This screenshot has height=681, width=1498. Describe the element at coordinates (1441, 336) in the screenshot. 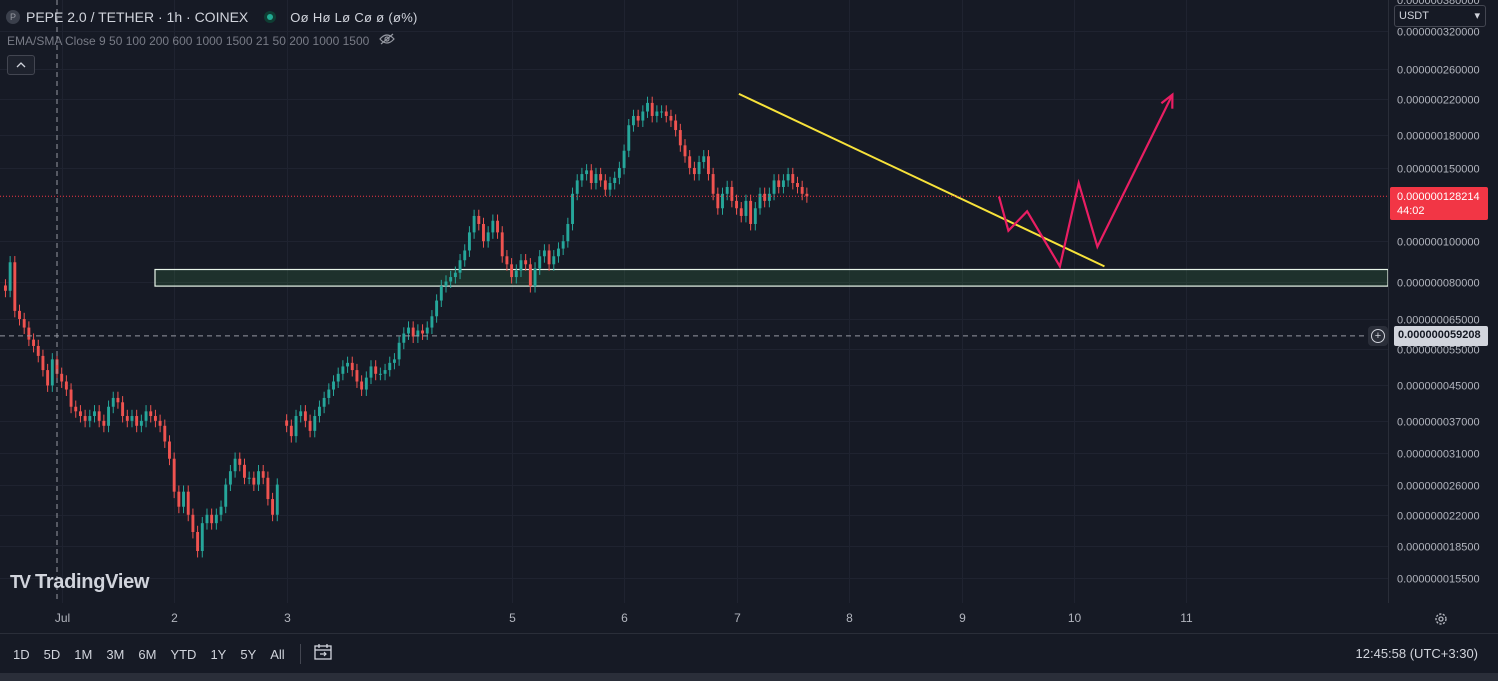

I see `crosshair-price-tag: 0.000000059208` at that location.